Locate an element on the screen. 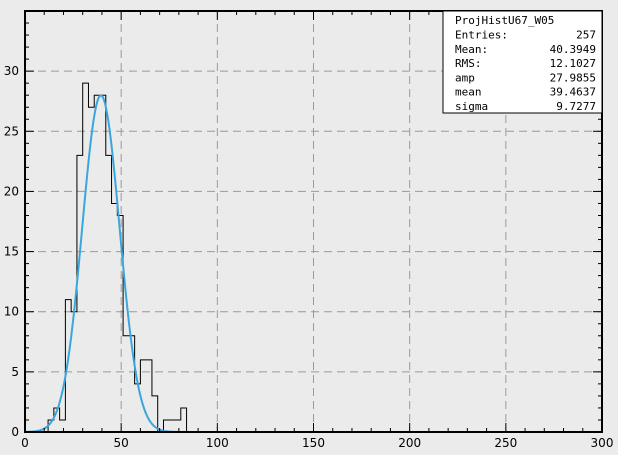  y-tick-label: 0 is located at coordinates (15, 432).